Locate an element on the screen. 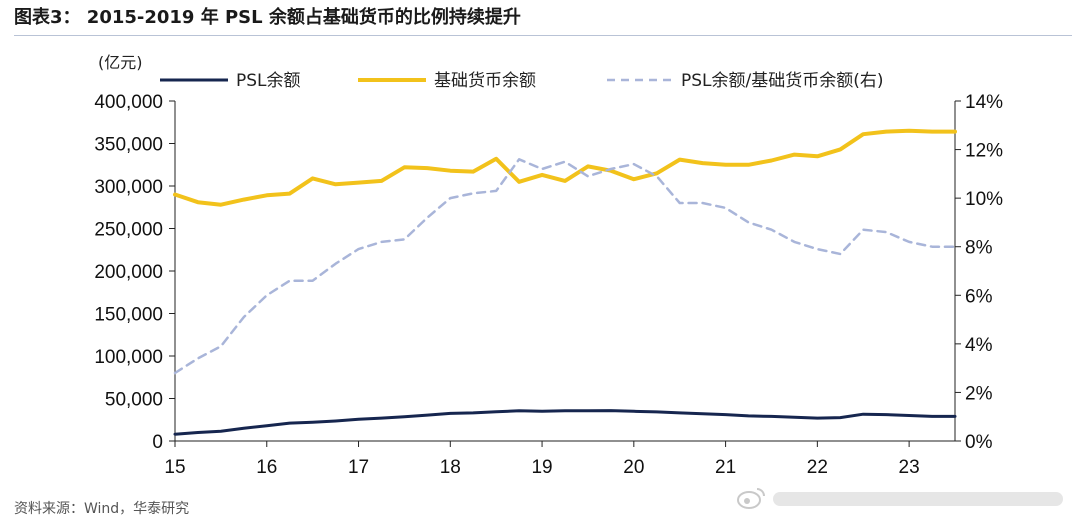 This screenshot has width=1080, height=523. x-tick-label: 15 is located at coordinates (174, 467).